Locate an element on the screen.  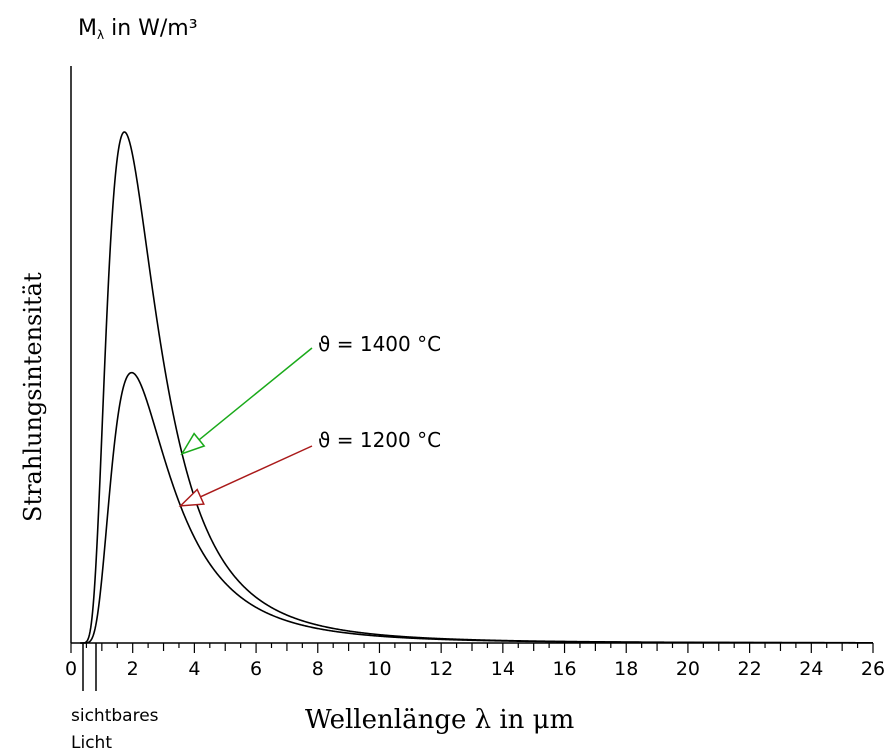
x-tick-label: 18 is located at coordinates (626, 669).